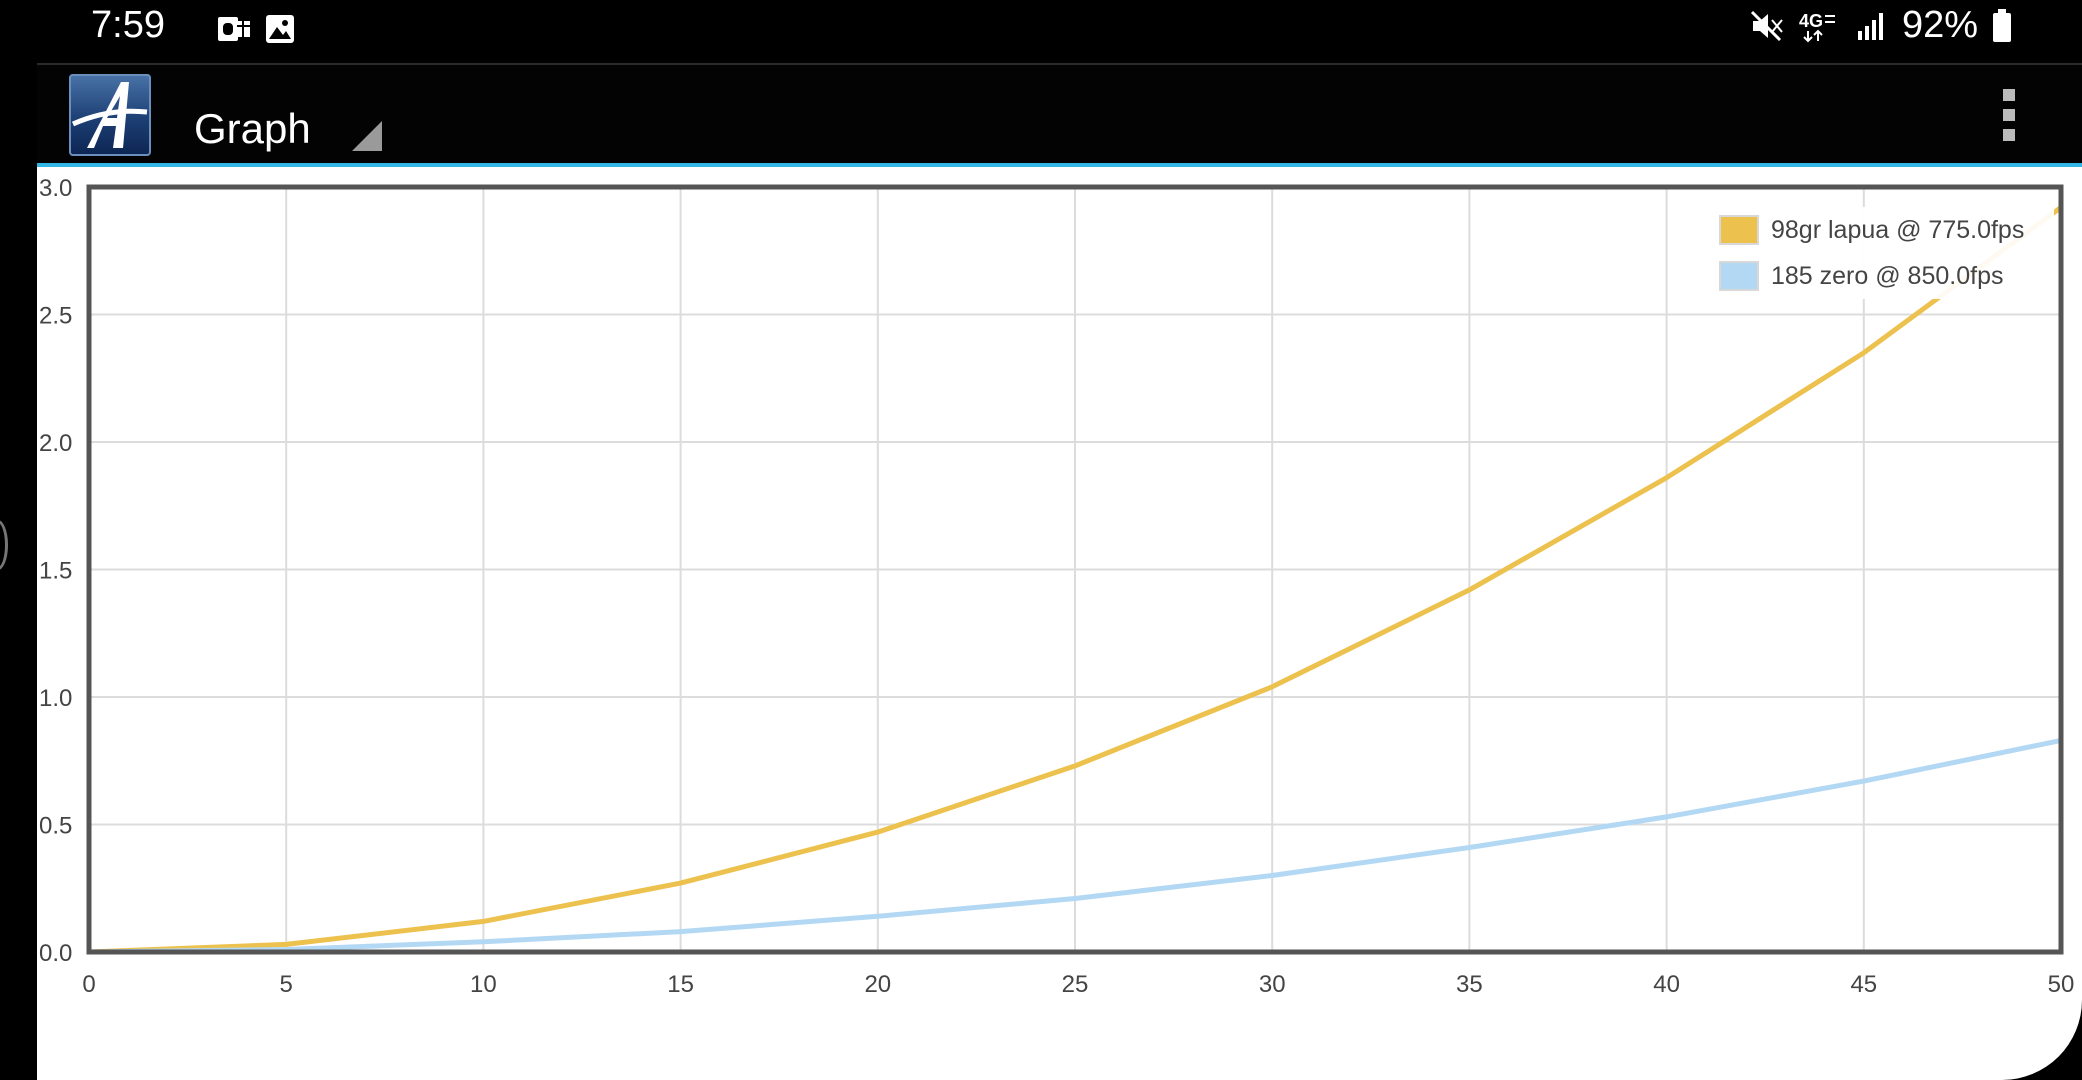 The image size is (2082, 1080). What do you see at coordinates (1666, 984) in the screenshot?
I see `x-tick-label: 40` at bounding box center [1666, 984].